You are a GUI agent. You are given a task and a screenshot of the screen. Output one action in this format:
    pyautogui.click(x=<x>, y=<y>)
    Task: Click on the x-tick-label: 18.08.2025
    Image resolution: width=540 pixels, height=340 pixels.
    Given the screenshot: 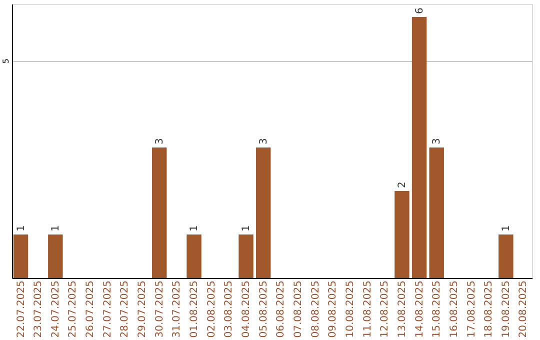 What is the action you would take?
    pyautogui.click(x=489, y=309)
    